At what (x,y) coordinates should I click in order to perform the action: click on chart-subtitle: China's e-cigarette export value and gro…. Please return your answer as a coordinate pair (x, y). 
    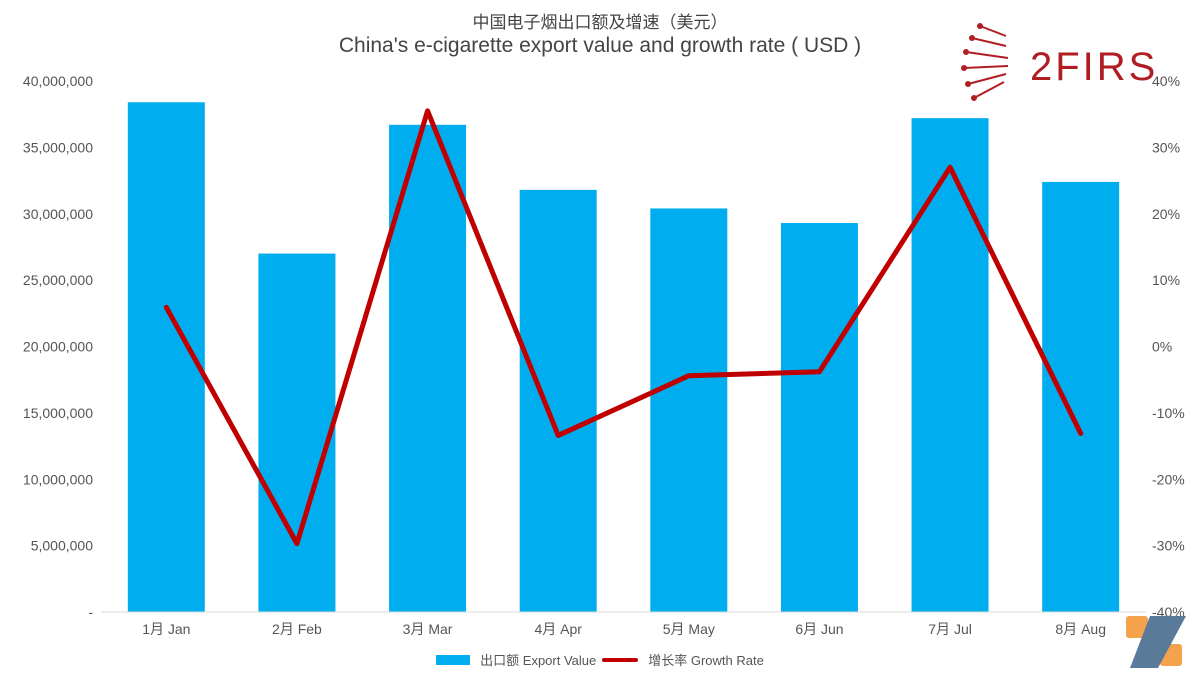
    Looking at the image, I should click on (600, 45).